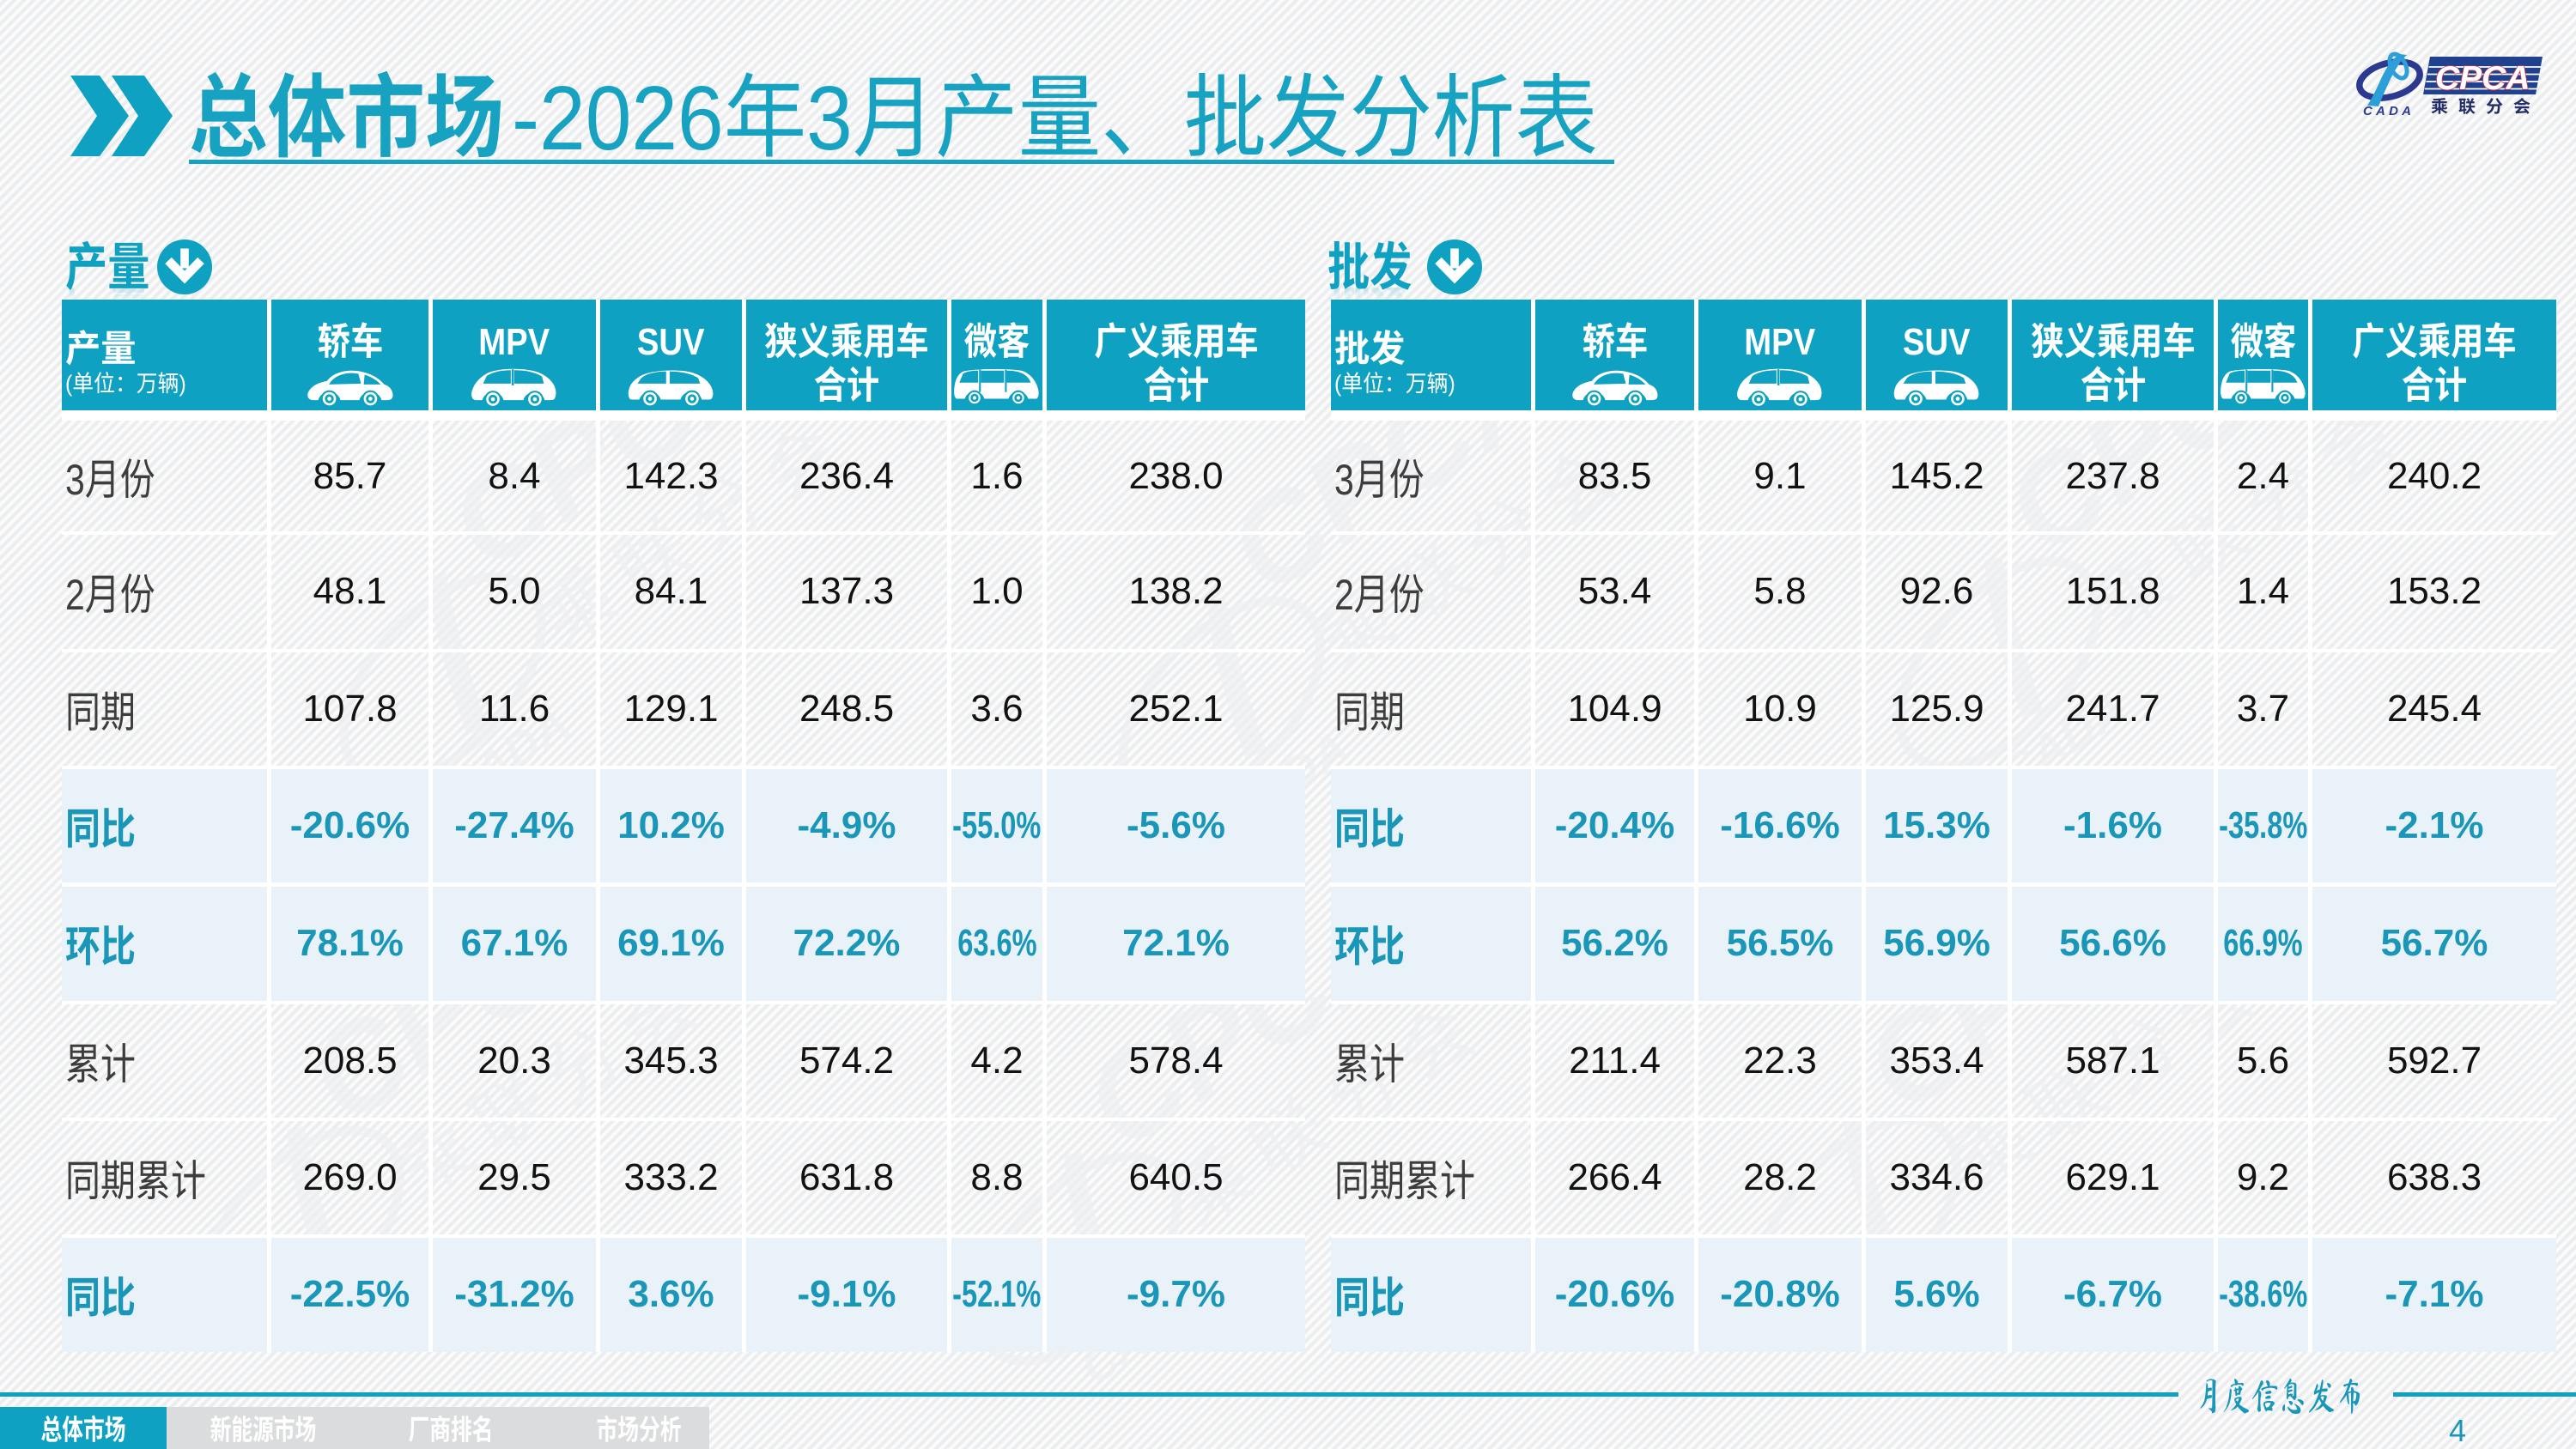  What do you see at coordinates (2482, 78) in the screenshot?
I see `svg-text: CPCA` at bounding box center [2482, 78].